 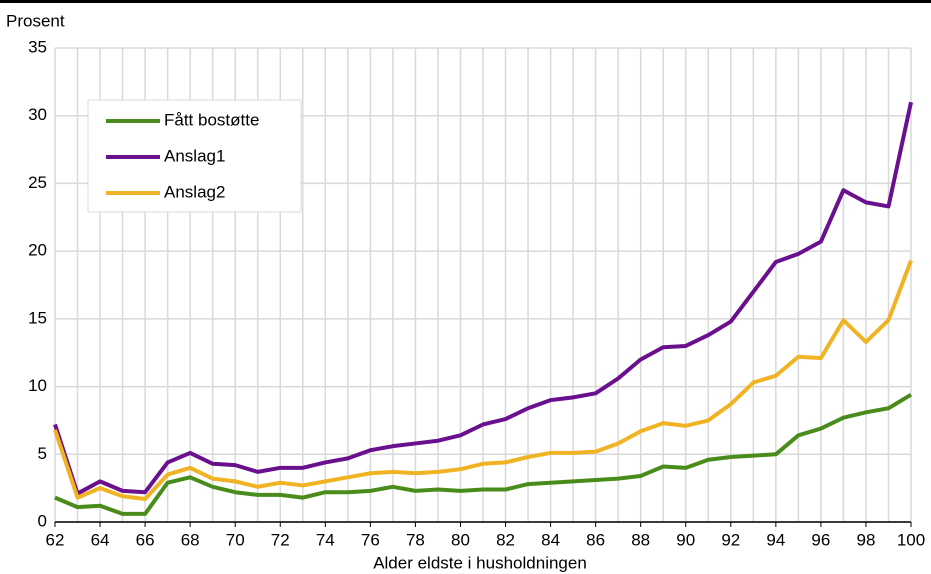 I want to click on y-tick-label: 10, so click(x=37, y=385).